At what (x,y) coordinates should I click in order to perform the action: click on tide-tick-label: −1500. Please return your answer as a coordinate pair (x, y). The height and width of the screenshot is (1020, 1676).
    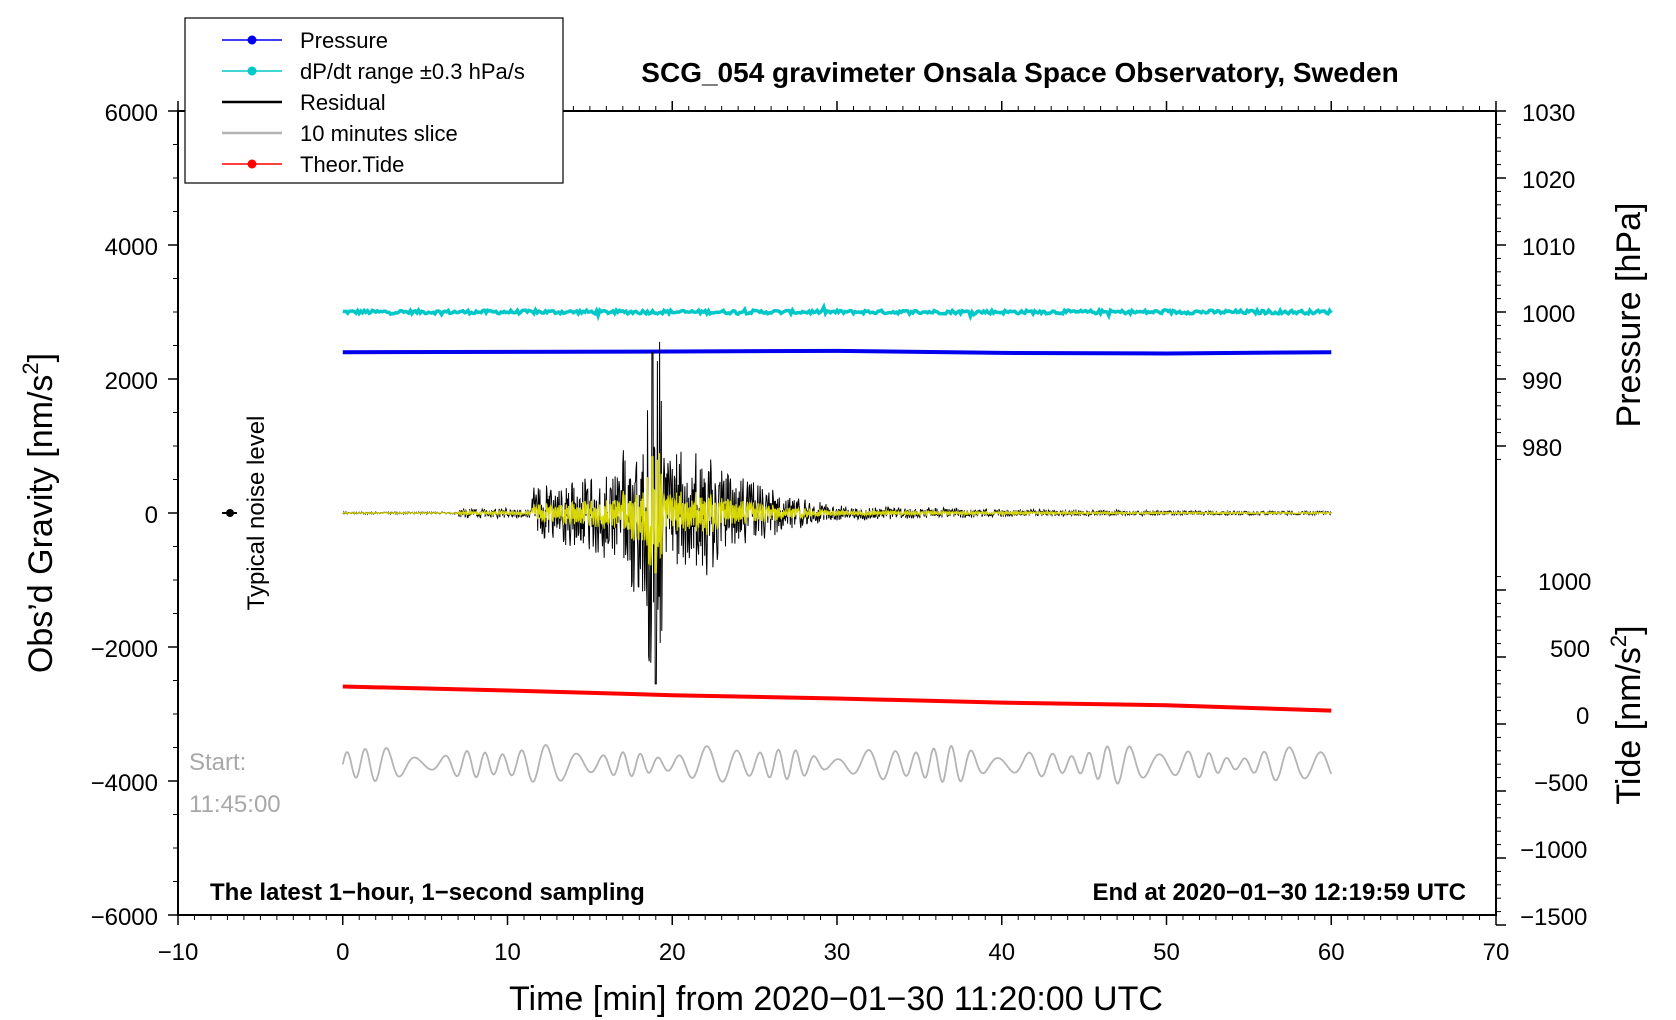
    Looking at the image, I should click on (1553, 917).